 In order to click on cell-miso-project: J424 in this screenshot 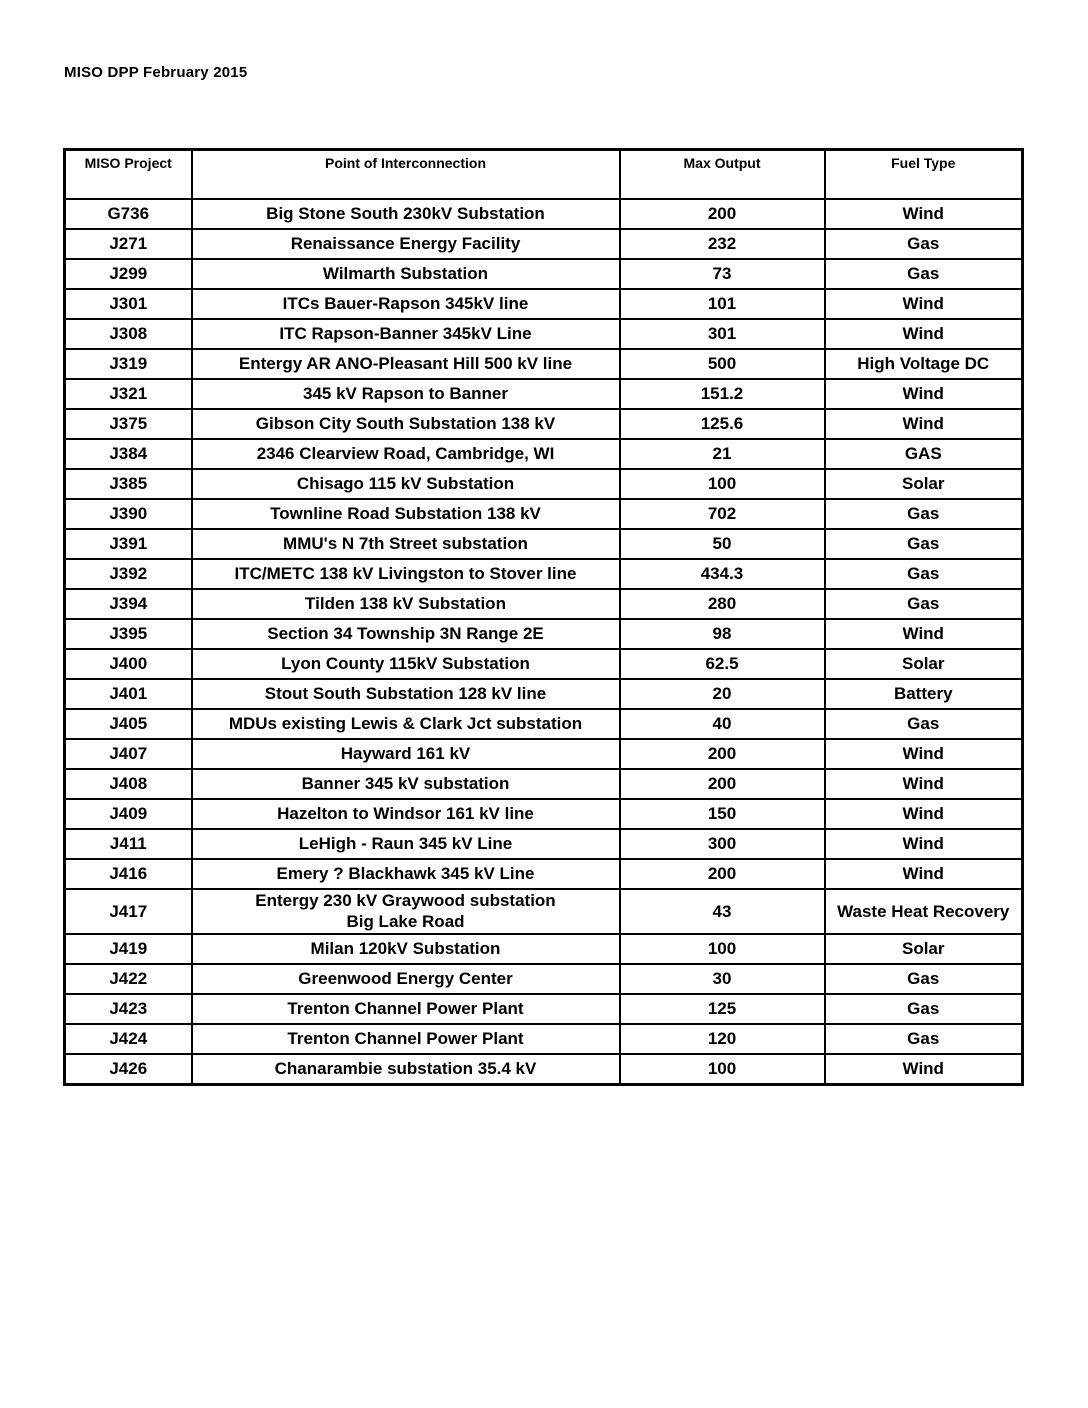, I will do `click(128, 1039)`.